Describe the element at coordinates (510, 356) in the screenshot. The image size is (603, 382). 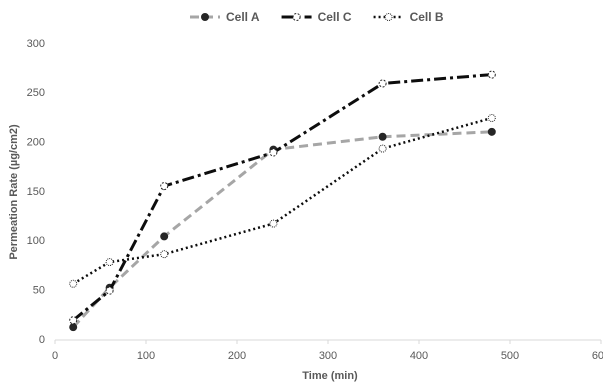
I see `x-tick-label: 500` at that location.